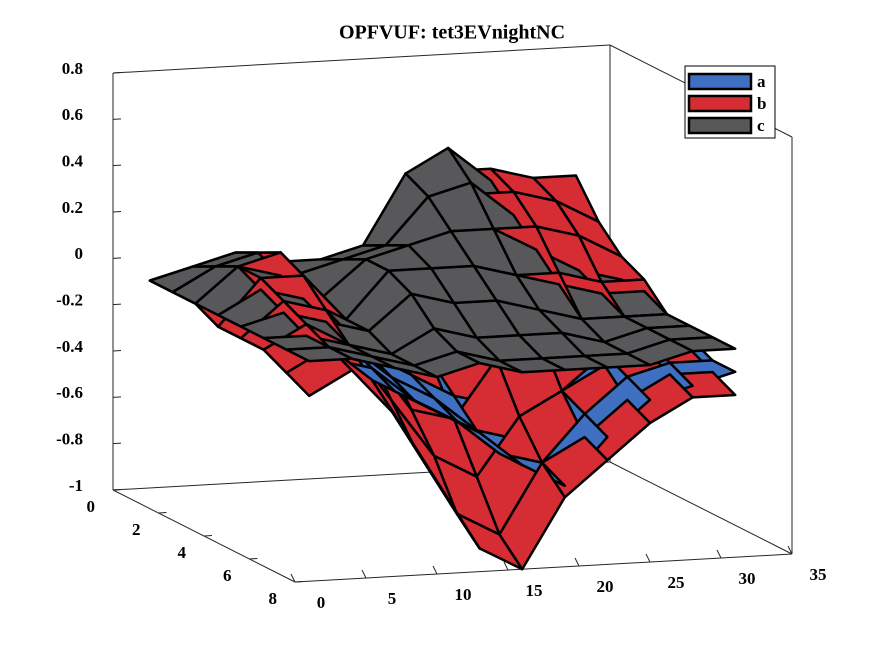  What do you see at coordinates (392, 598) in the screenshot?
I see `x-tick-label: 5` at bounding box center [392, 598].